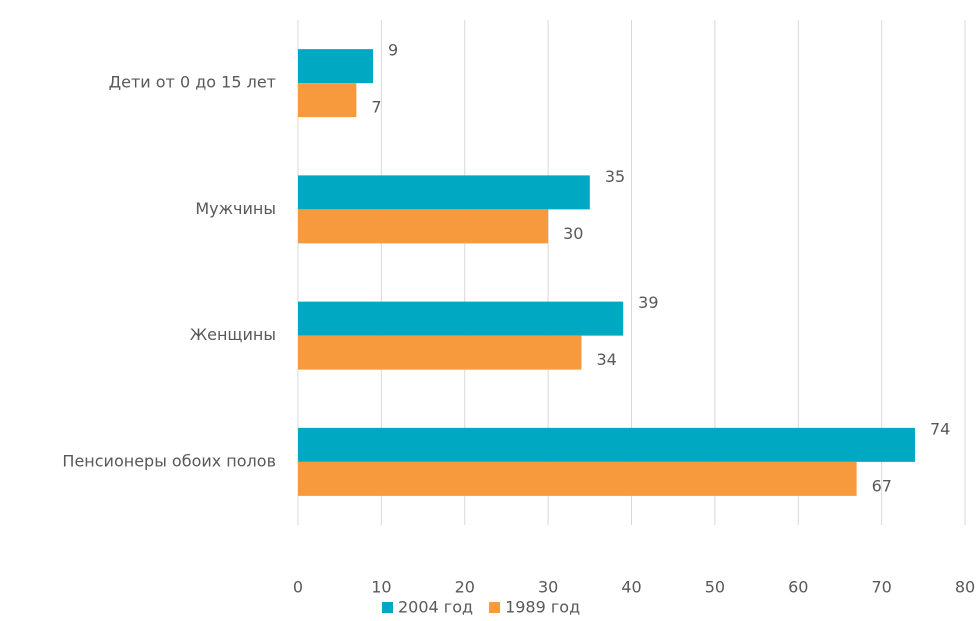  What do you see at coordinates (548, 587) in the screenshot?
I see `x-tick-label: 30` at bounding box center [548, 587].